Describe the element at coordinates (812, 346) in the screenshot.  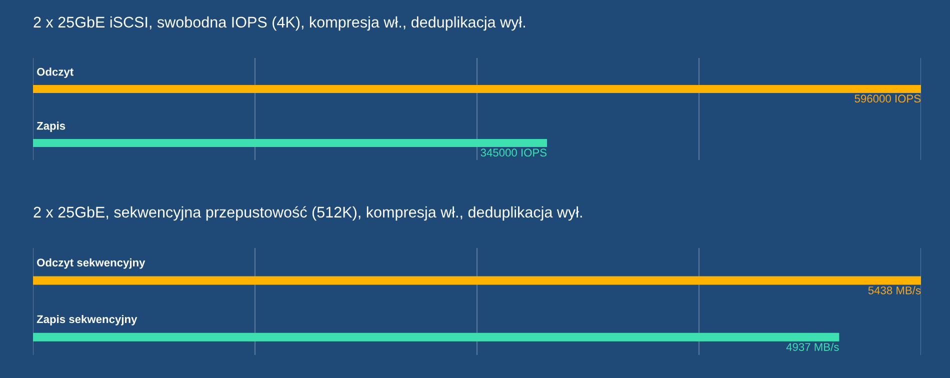
I see `data-label: 4937 MB/s` at that location.